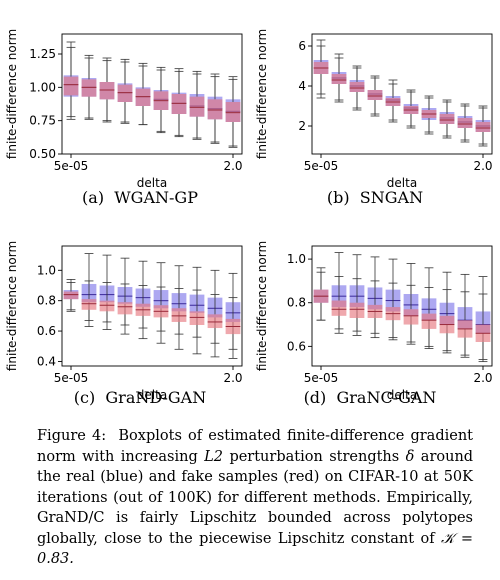 The image size is (500, 580). Describe the element at coordinates (410, 456) in the screenshot. I see `caption-delta: δ` at that location.